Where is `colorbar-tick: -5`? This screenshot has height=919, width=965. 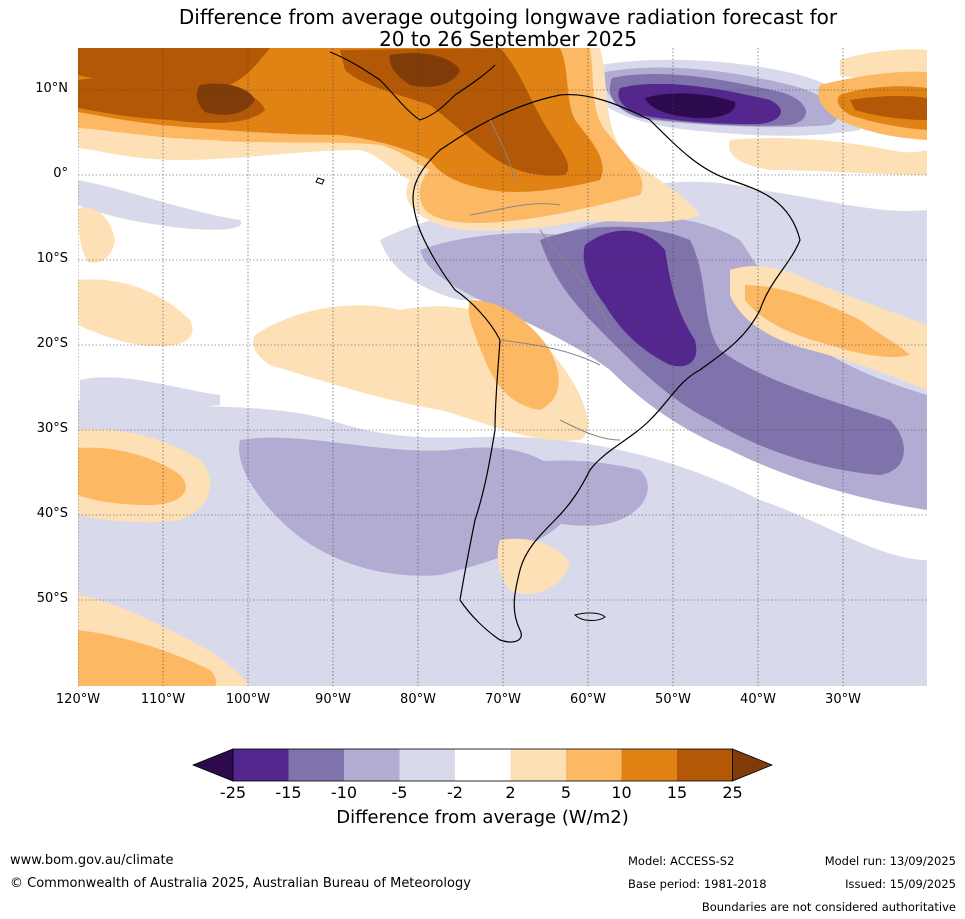 colorbar-tick: -5 is located at coordinates (399, 792).